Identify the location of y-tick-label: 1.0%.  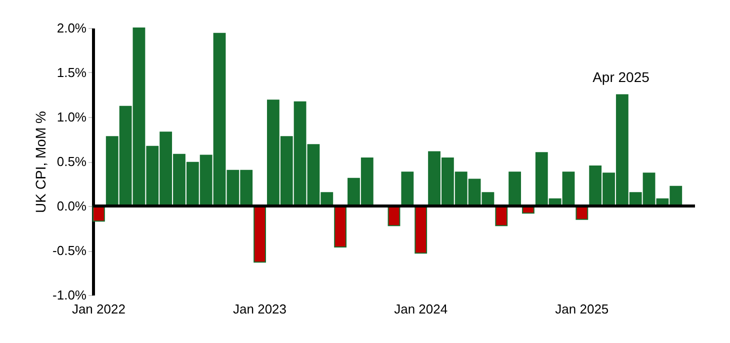
(71, 117).